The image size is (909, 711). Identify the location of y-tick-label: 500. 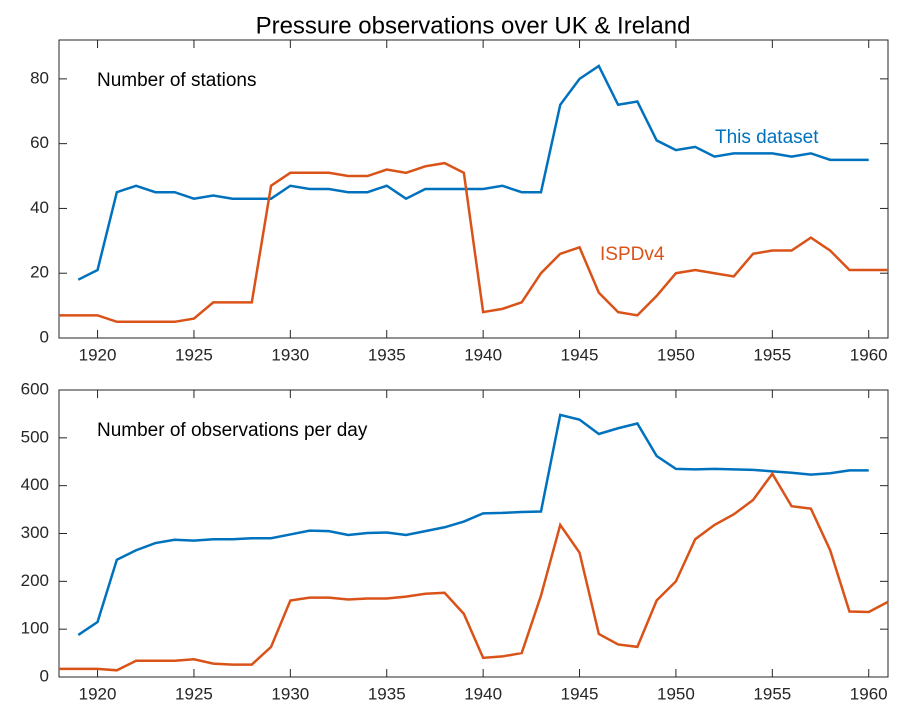
(35, 436).